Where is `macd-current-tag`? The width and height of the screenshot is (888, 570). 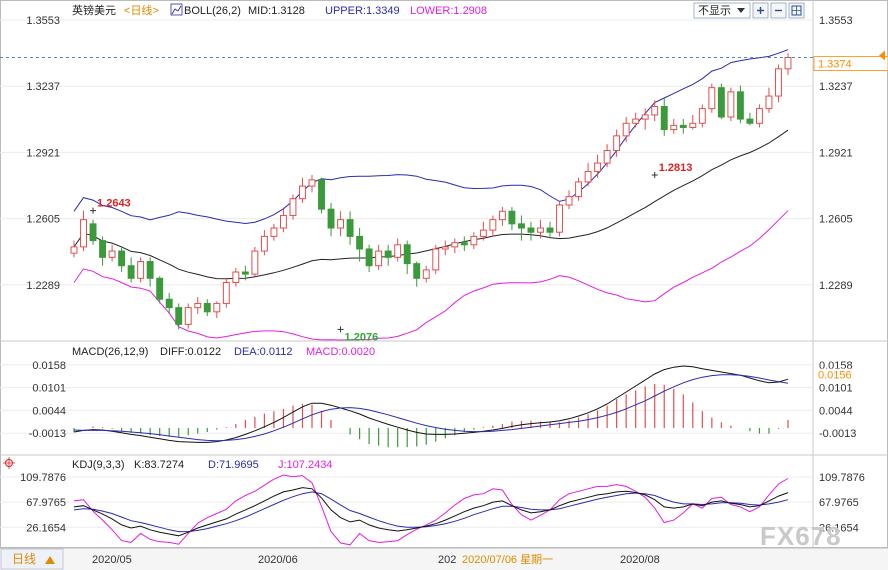 macd-current-tag is located at coordinates (841, 374).